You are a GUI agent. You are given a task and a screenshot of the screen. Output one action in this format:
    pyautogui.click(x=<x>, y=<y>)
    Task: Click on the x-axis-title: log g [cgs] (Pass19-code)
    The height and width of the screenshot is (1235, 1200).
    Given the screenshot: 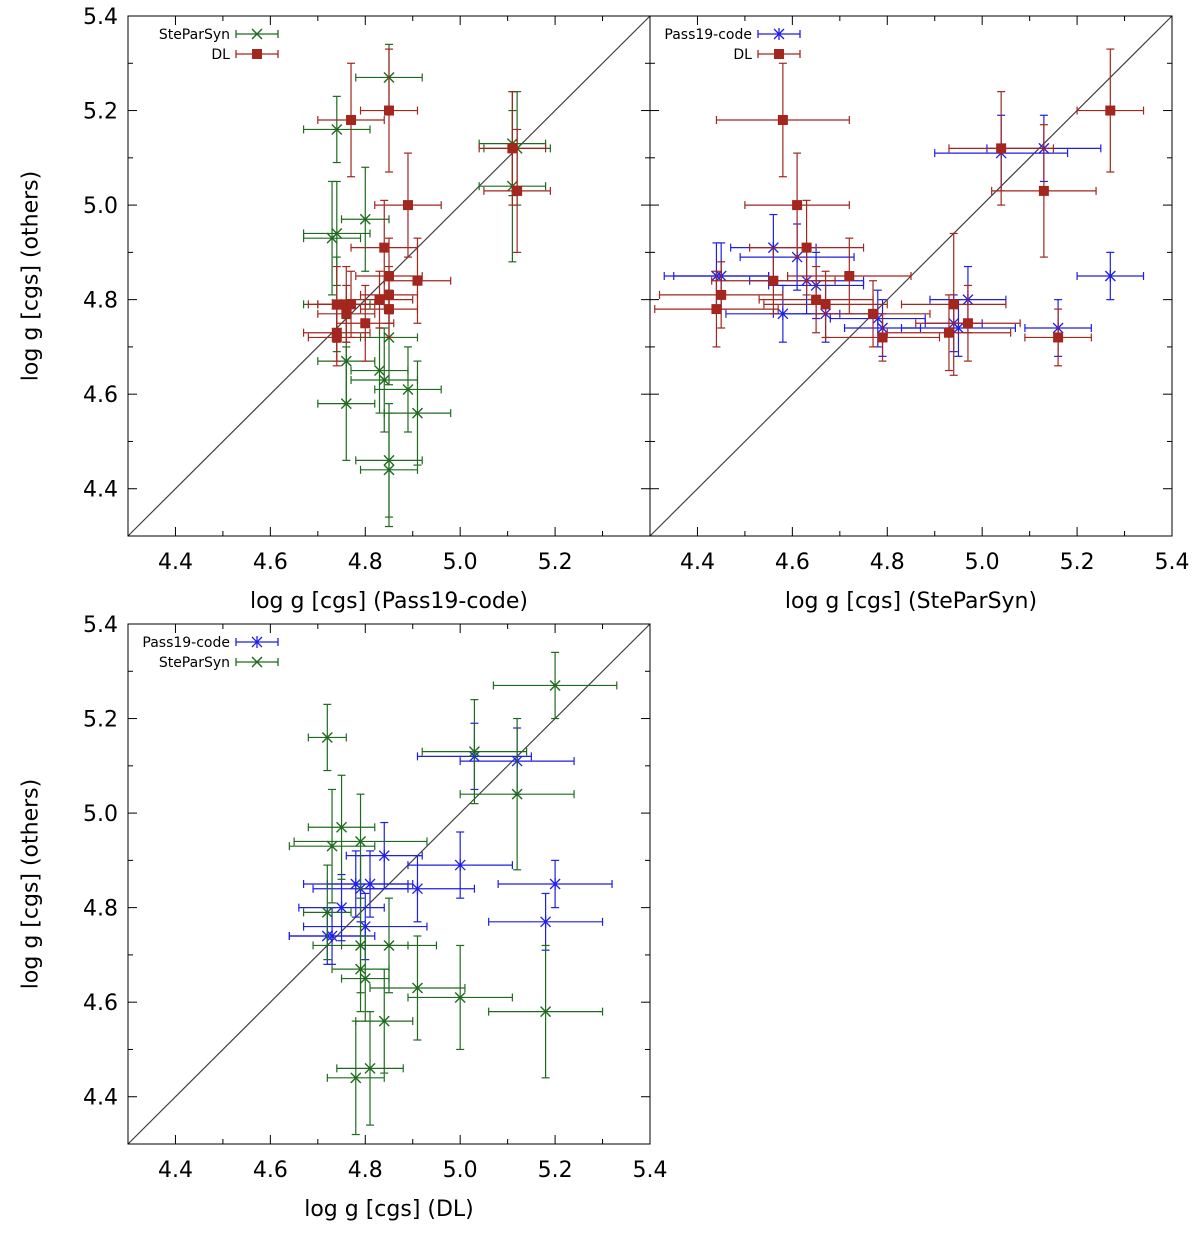 What is the action you would take?
    pyautogui.click(x=389, y=601)
    